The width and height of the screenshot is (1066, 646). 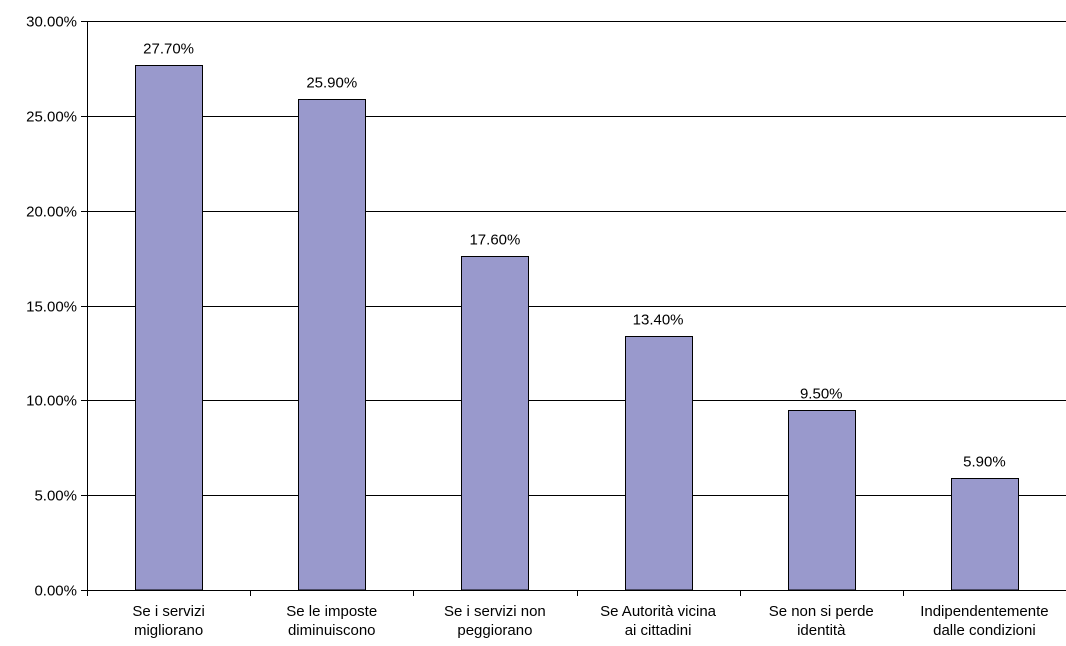 What do you see at coordinates (332, 630) in the screenshot?
I see `x-tick-label-line: diminuiscono` at bounding box center [332, 630].